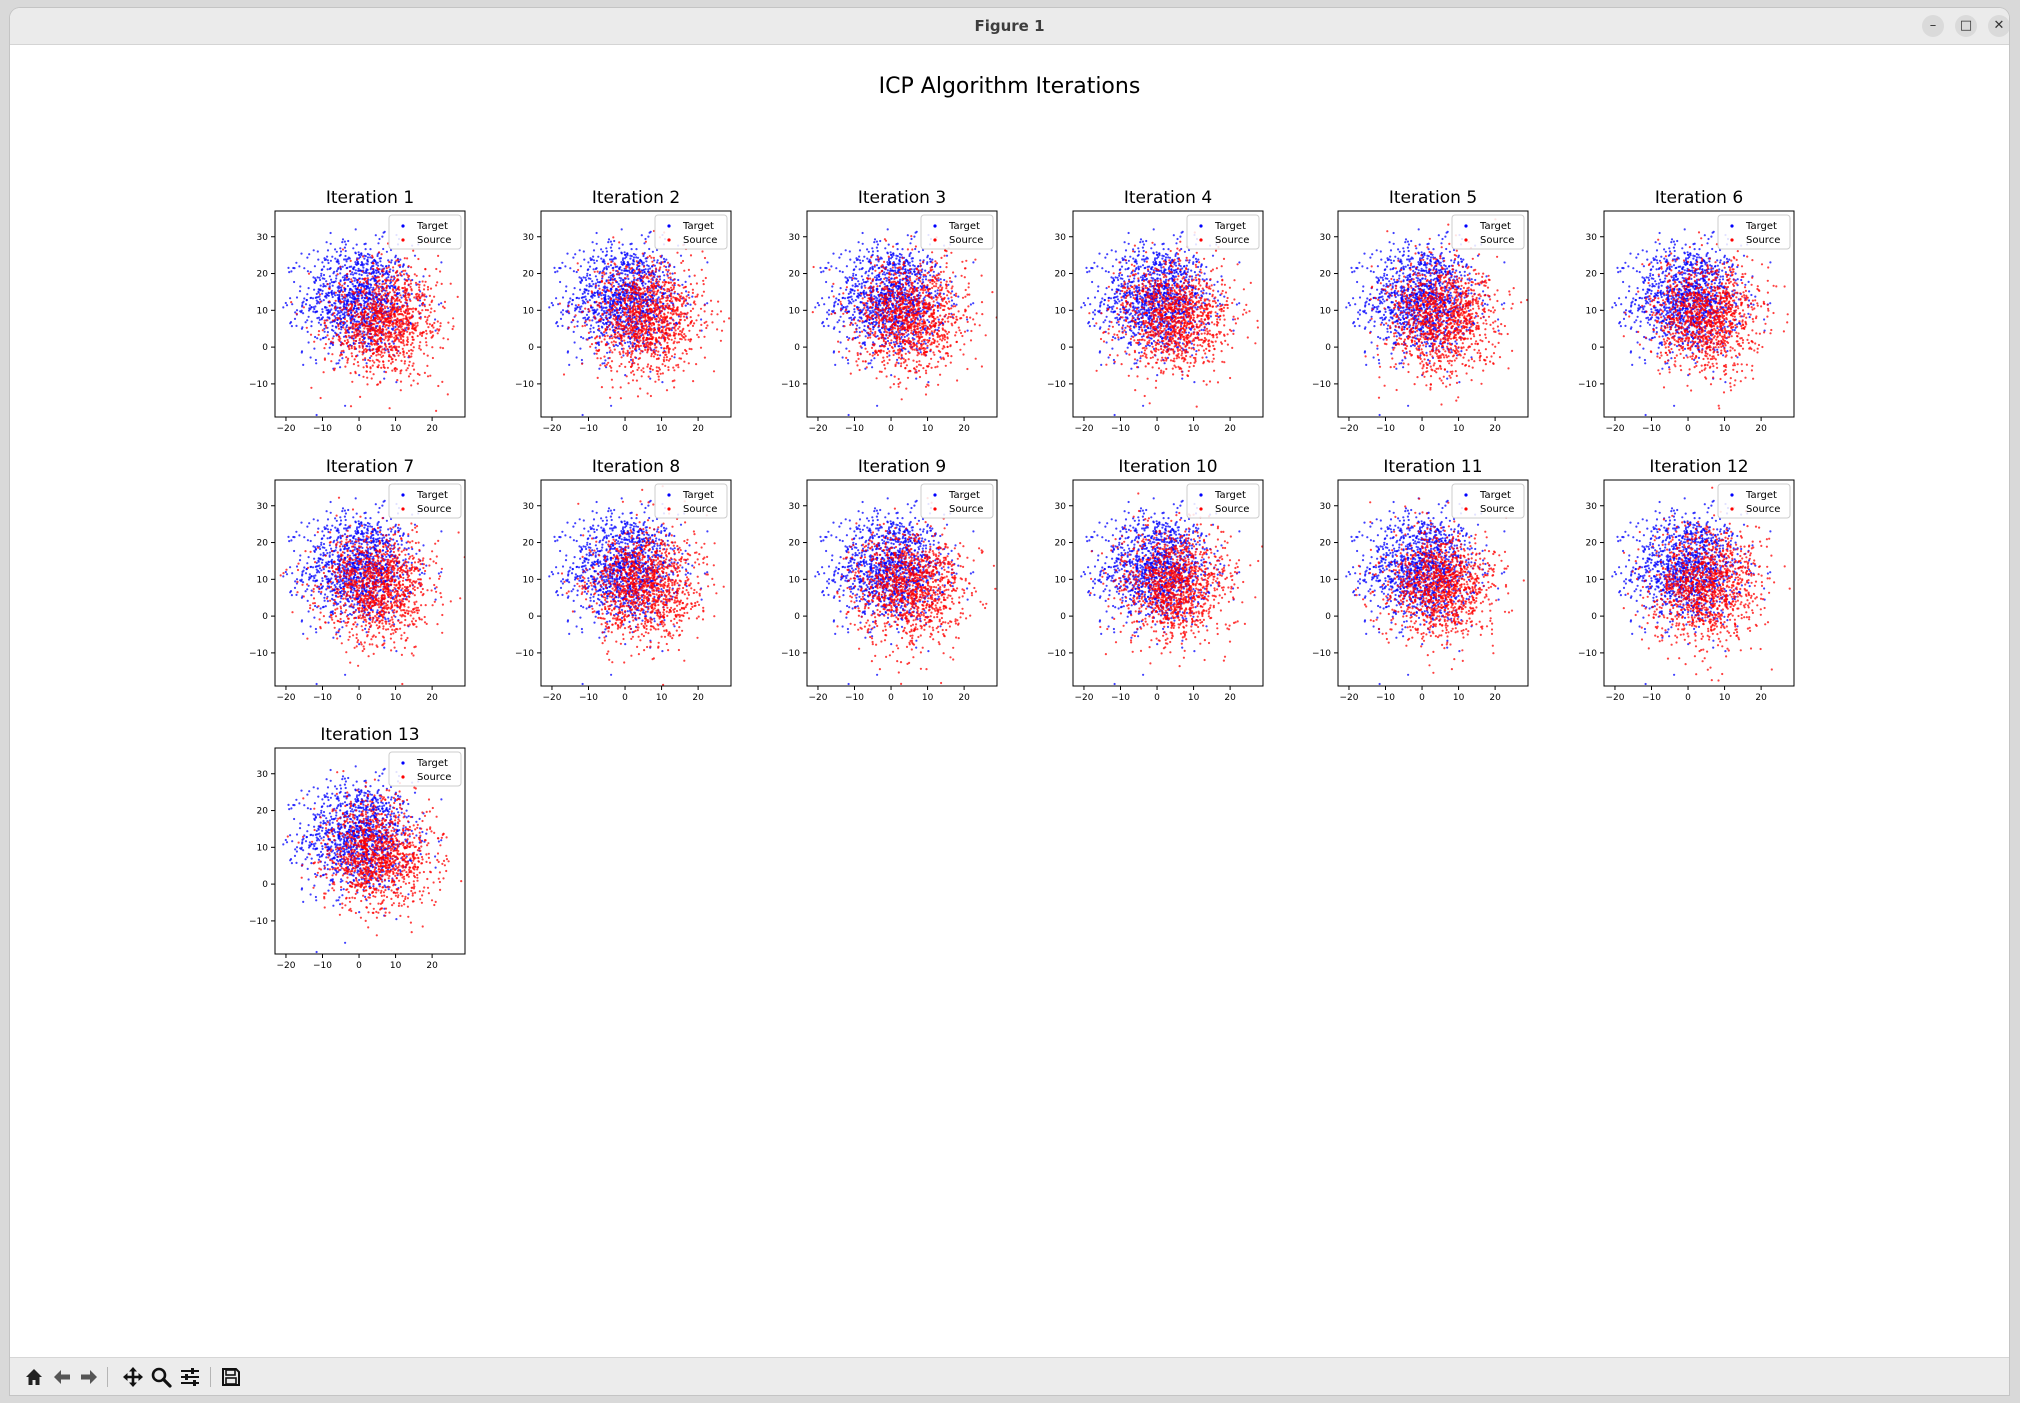 The width and height of the screenshot is (2020, 1403). What do you see at coordinates (1933, 26) in the screenshot?
I see `minimize-button: –` at bounding box center [1933, 26].